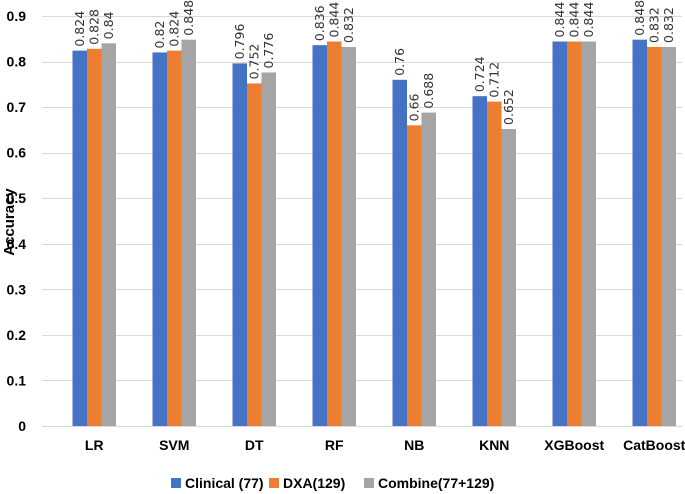  I want to click on legend-label: DXA(129), so click(314, 483).